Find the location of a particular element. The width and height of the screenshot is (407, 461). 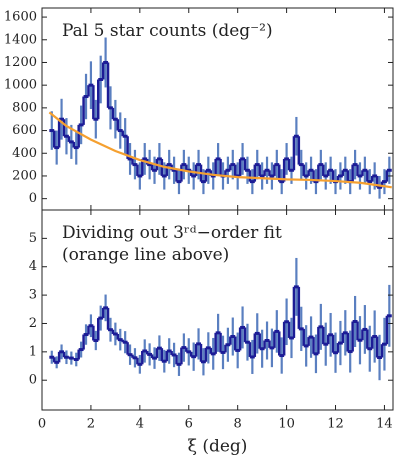

y-tick-label: 400 is located at coordinates (24, 153).